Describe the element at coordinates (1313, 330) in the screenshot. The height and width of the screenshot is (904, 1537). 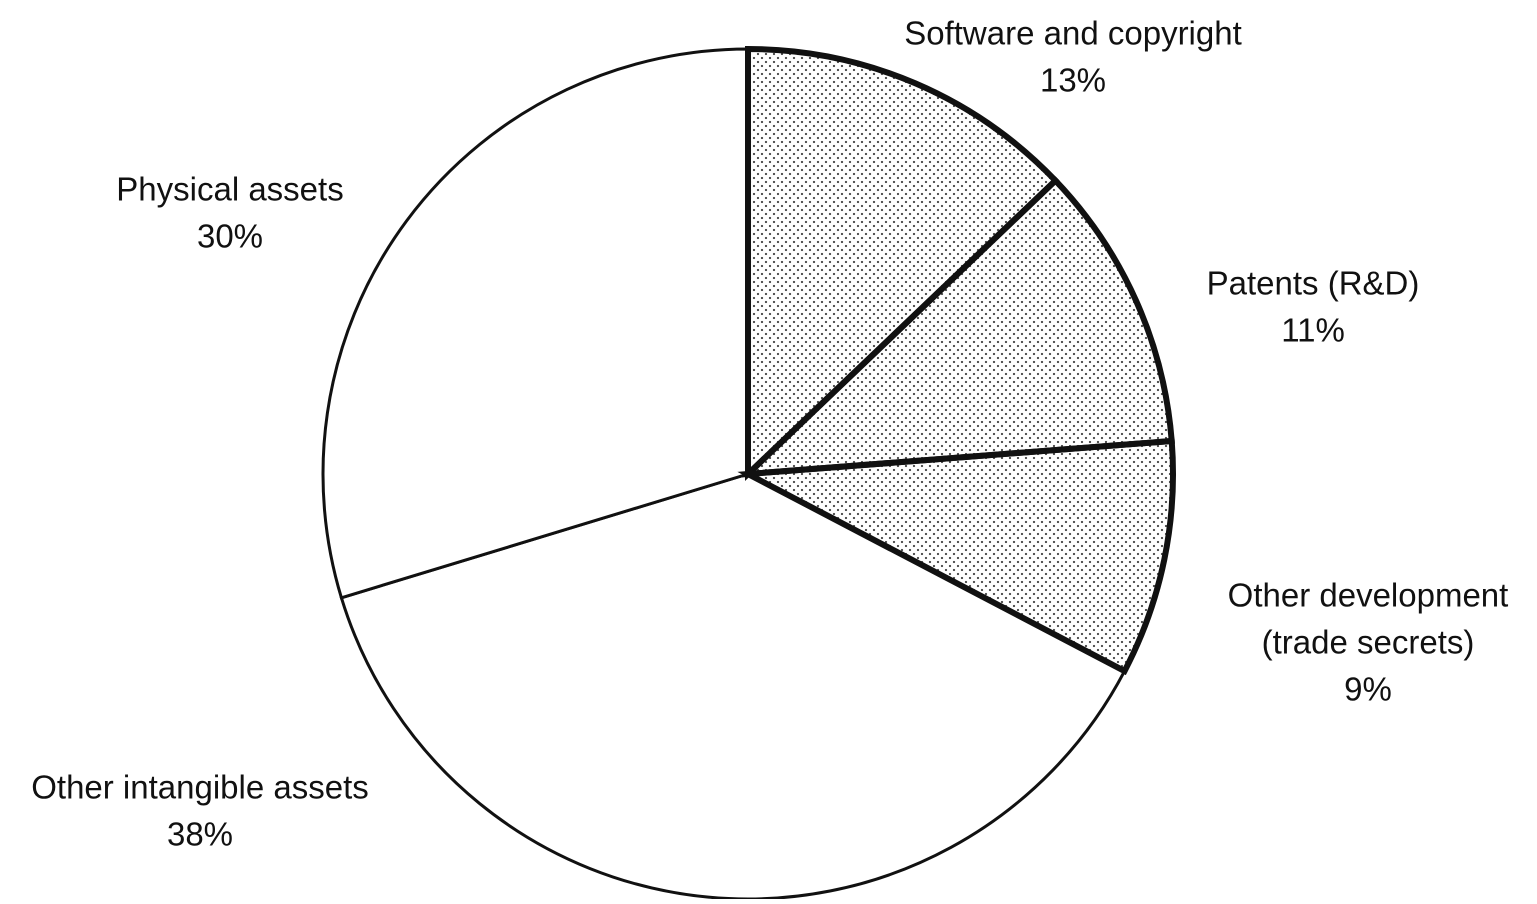
I see `value-label-patents: 11%` at that location.